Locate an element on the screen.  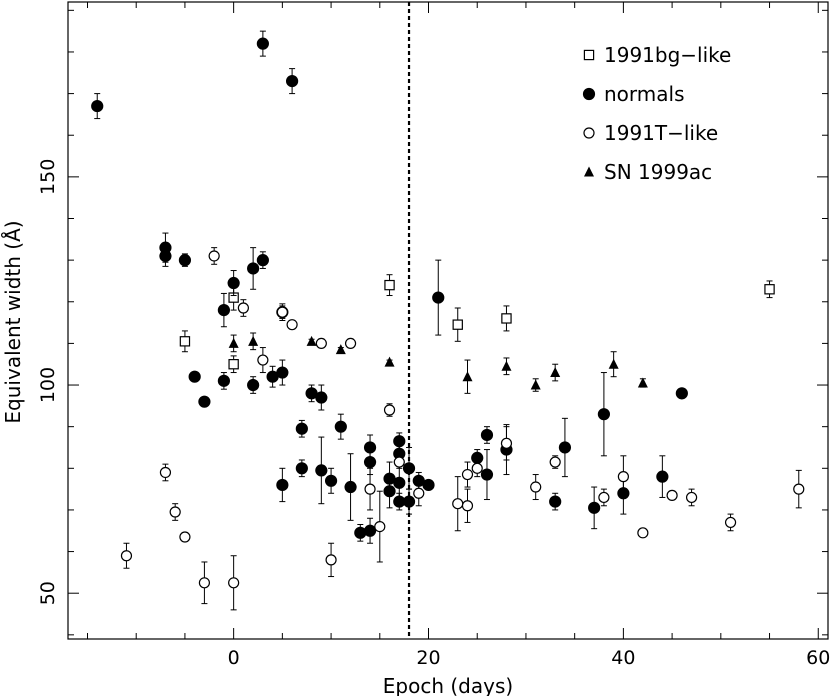
legend-marker-open-square is located at coordinates (589, 55).